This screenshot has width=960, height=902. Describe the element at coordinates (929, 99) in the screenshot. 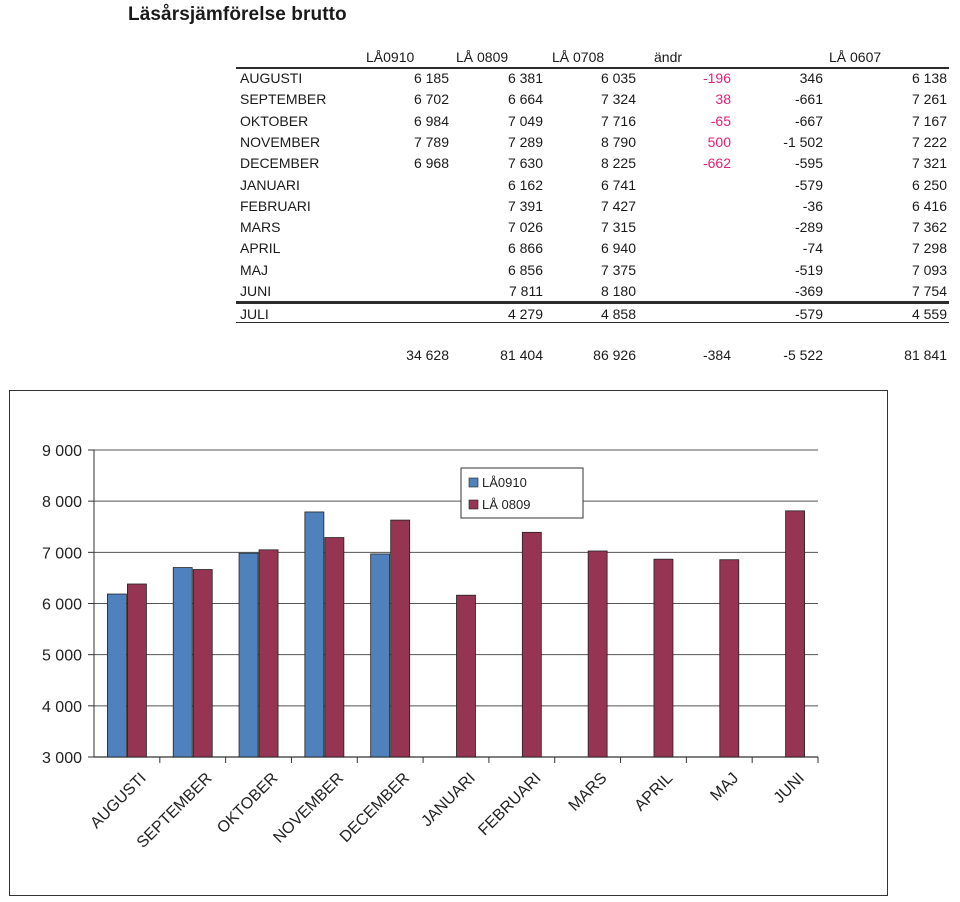

I see `table-cell-la0607: 7 261` at that location.